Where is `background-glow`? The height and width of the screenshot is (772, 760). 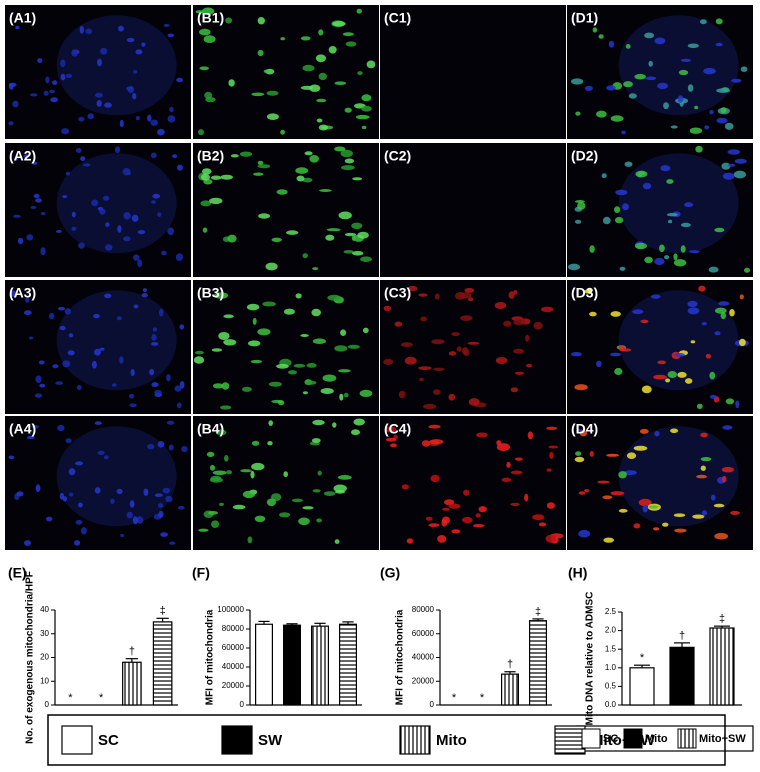 background-glow is located at coordinates (116, 65).